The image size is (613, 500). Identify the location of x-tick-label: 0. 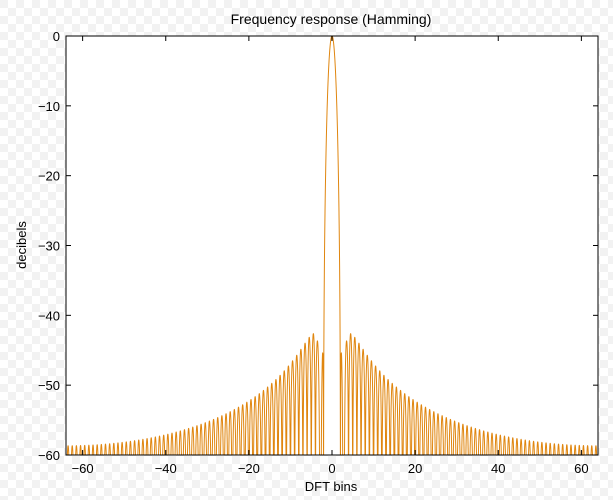
(331, 468).